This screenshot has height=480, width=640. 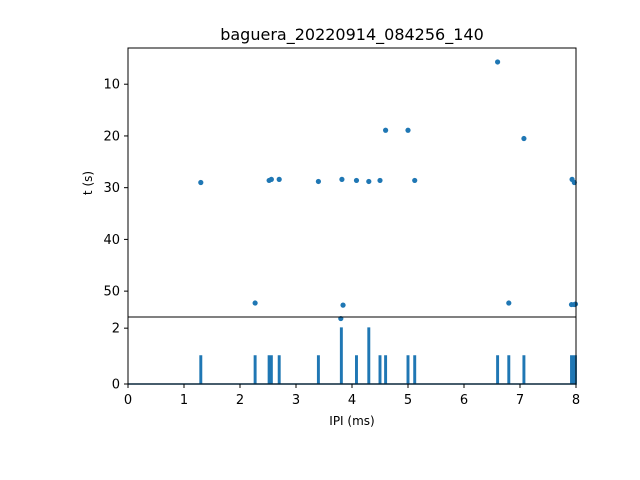 What do you see at coordinates (352, 356) in the screenshot?
I see `histogram-line` at bounding box center [352, 356].